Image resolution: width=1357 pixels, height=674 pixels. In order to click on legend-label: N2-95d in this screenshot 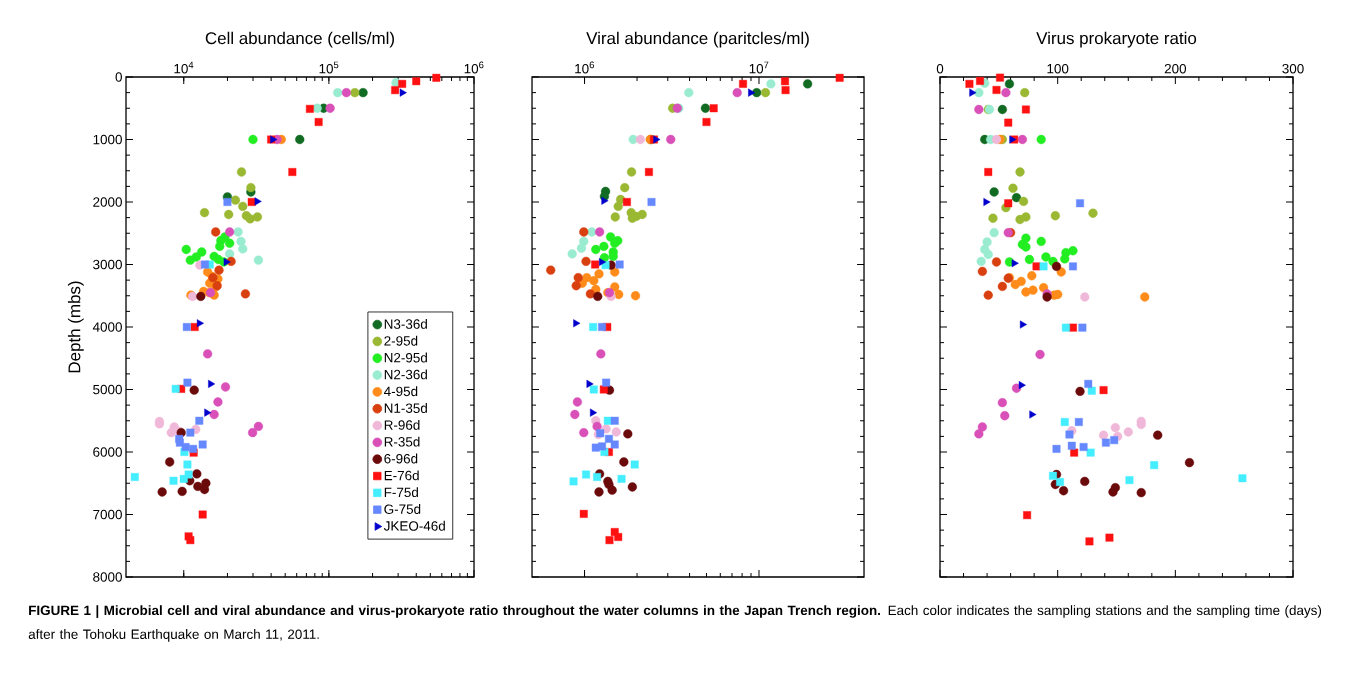, I will do `click(405, 357)`.